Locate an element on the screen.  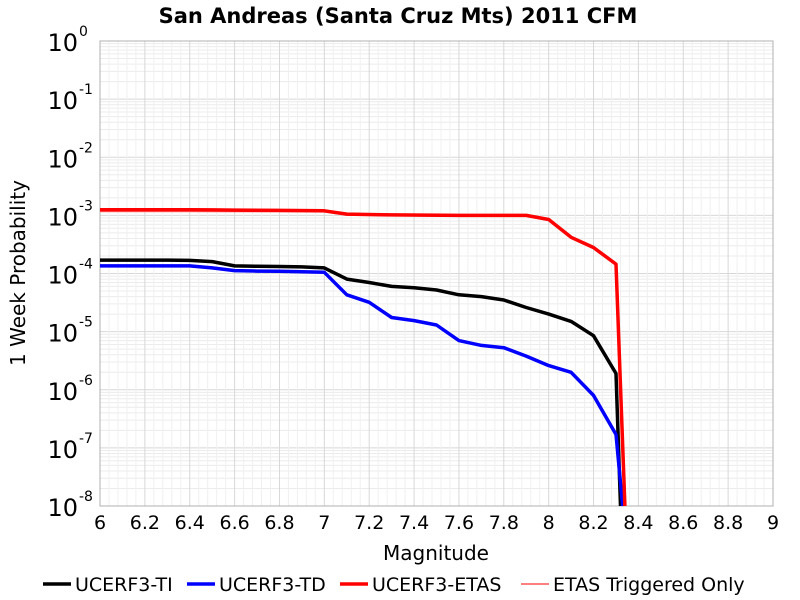
x-tick-label: 8.8 is located at coordinates (728, 523).